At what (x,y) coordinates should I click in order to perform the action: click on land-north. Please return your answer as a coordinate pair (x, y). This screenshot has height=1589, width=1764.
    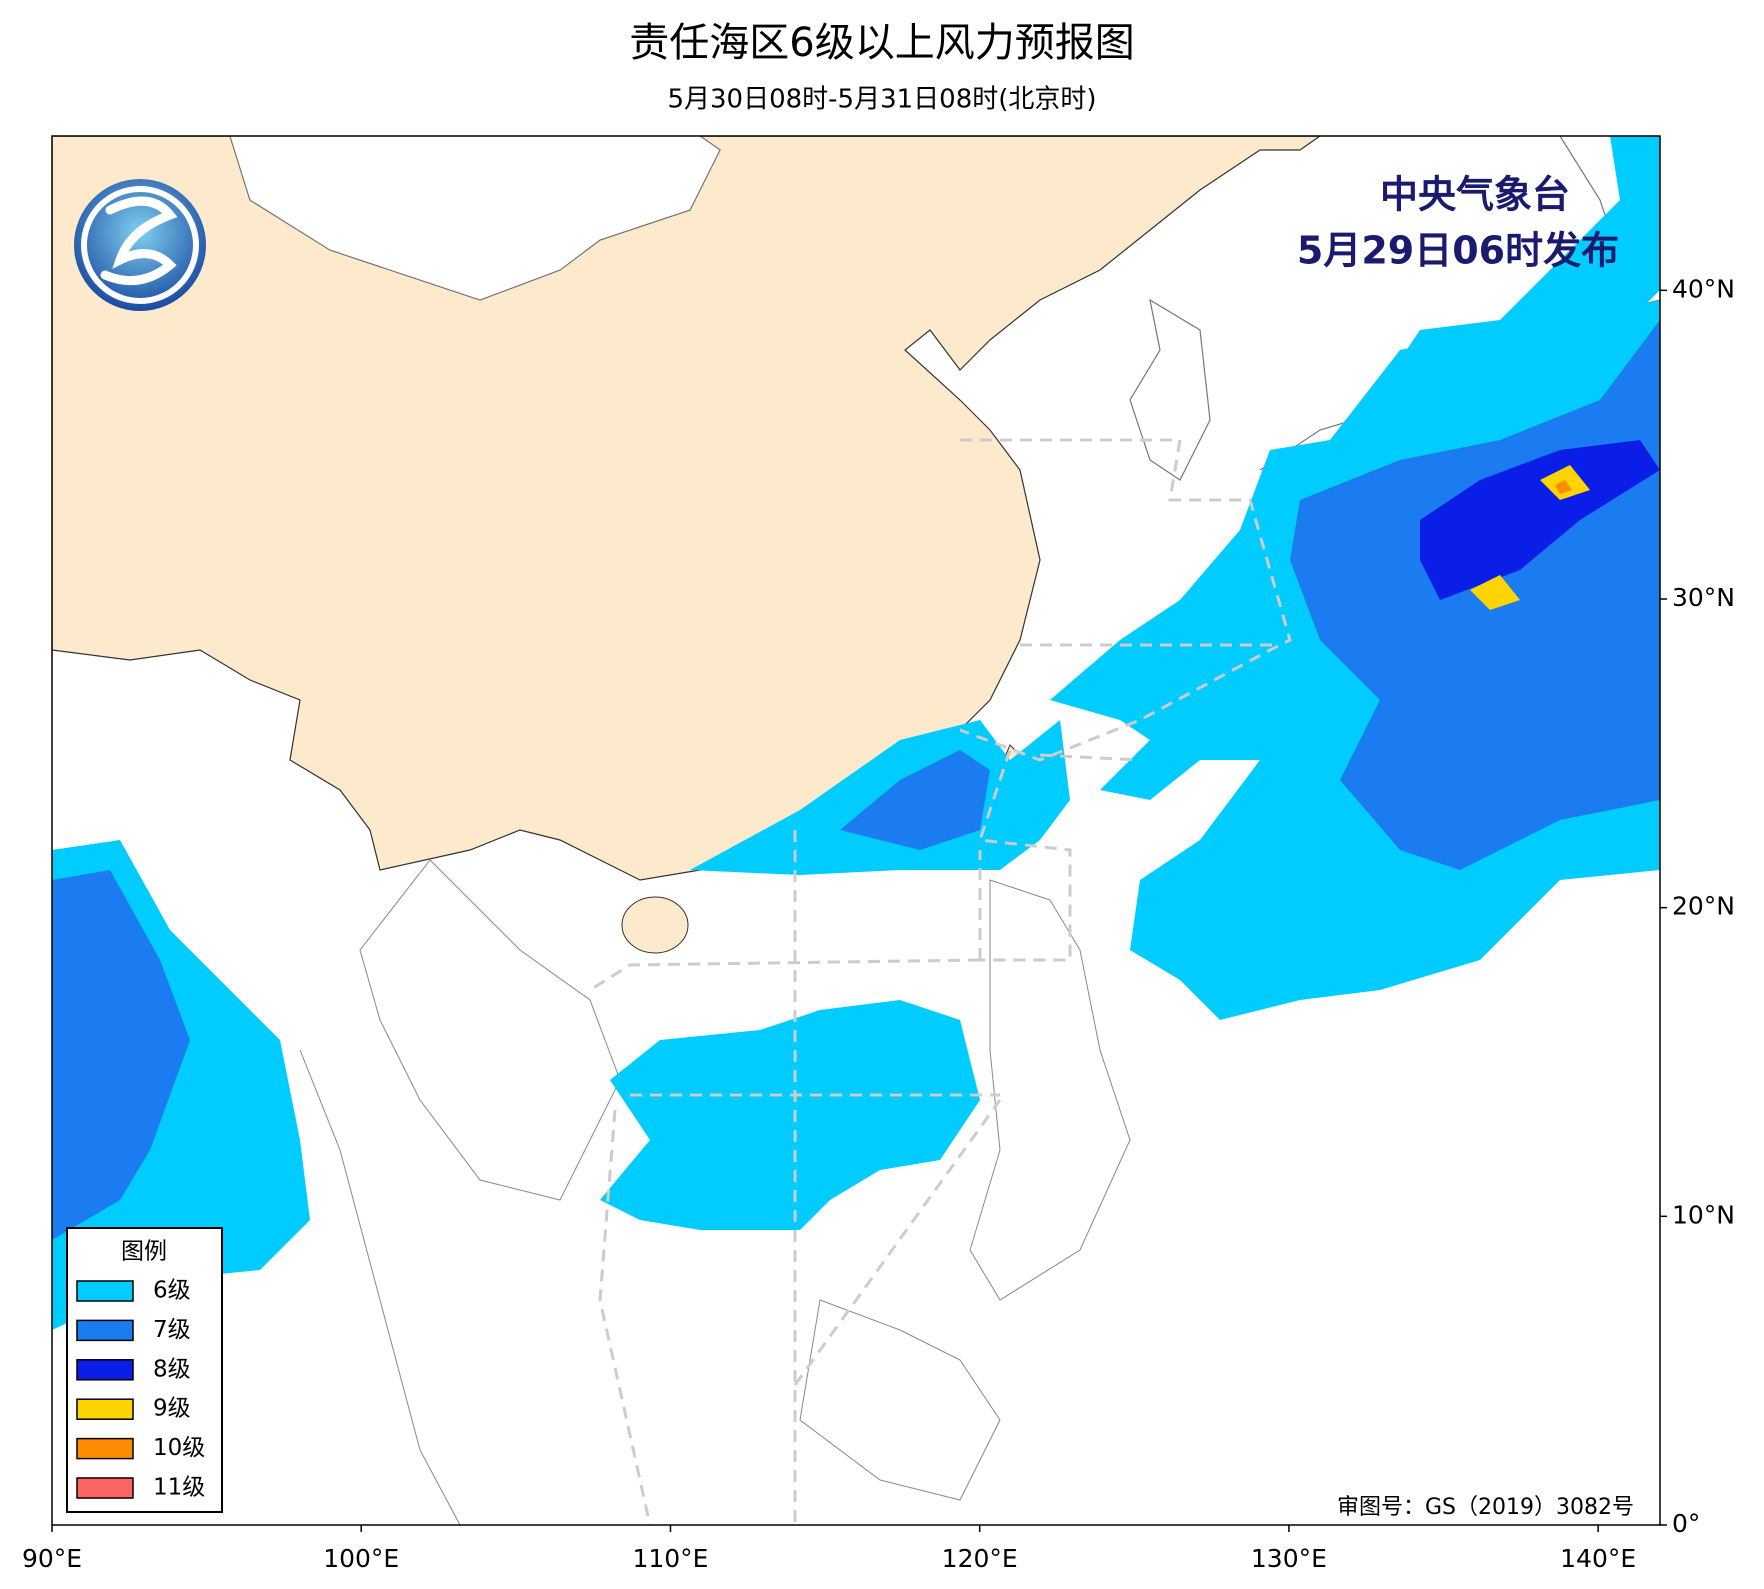
    Looking at the image, I should click on (475, 218).